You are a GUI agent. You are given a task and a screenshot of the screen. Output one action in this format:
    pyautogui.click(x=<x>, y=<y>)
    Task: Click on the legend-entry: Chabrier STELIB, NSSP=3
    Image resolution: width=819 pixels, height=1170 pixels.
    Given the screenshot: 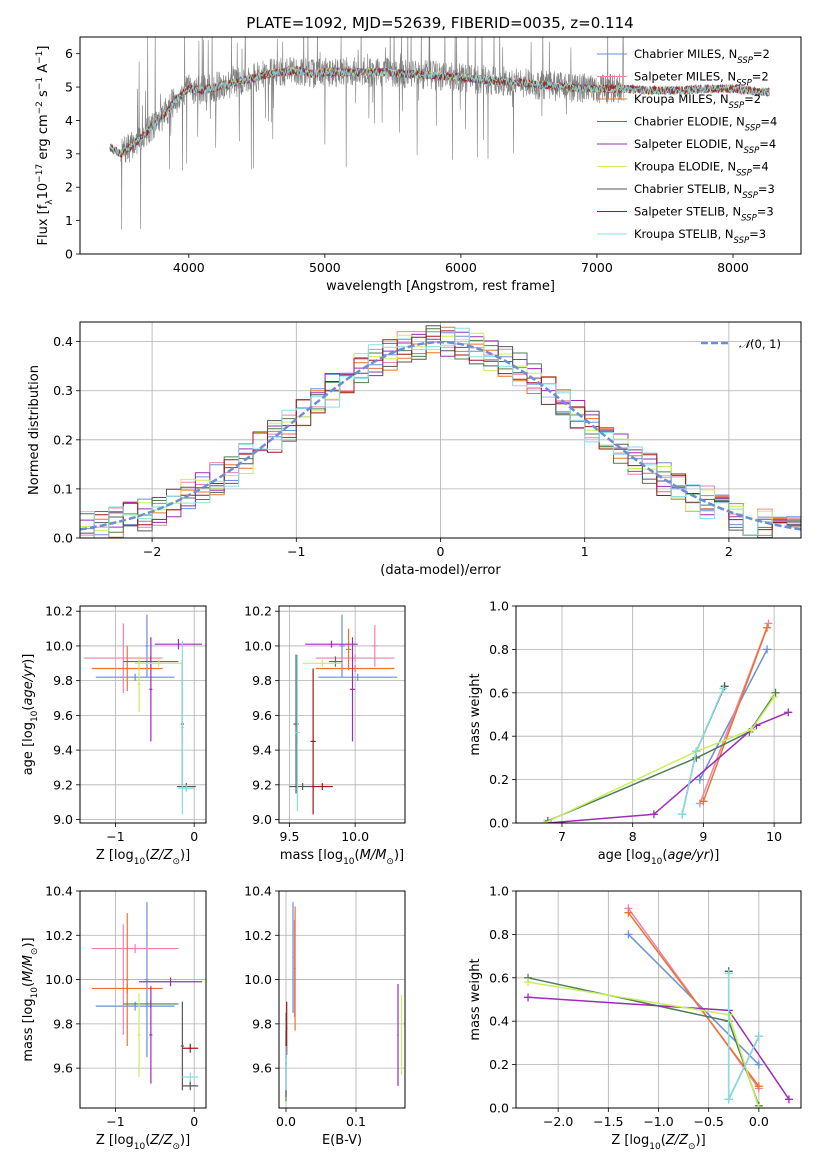 What is the action you would take?
    pyautogui.click(x=704, y=191)
    